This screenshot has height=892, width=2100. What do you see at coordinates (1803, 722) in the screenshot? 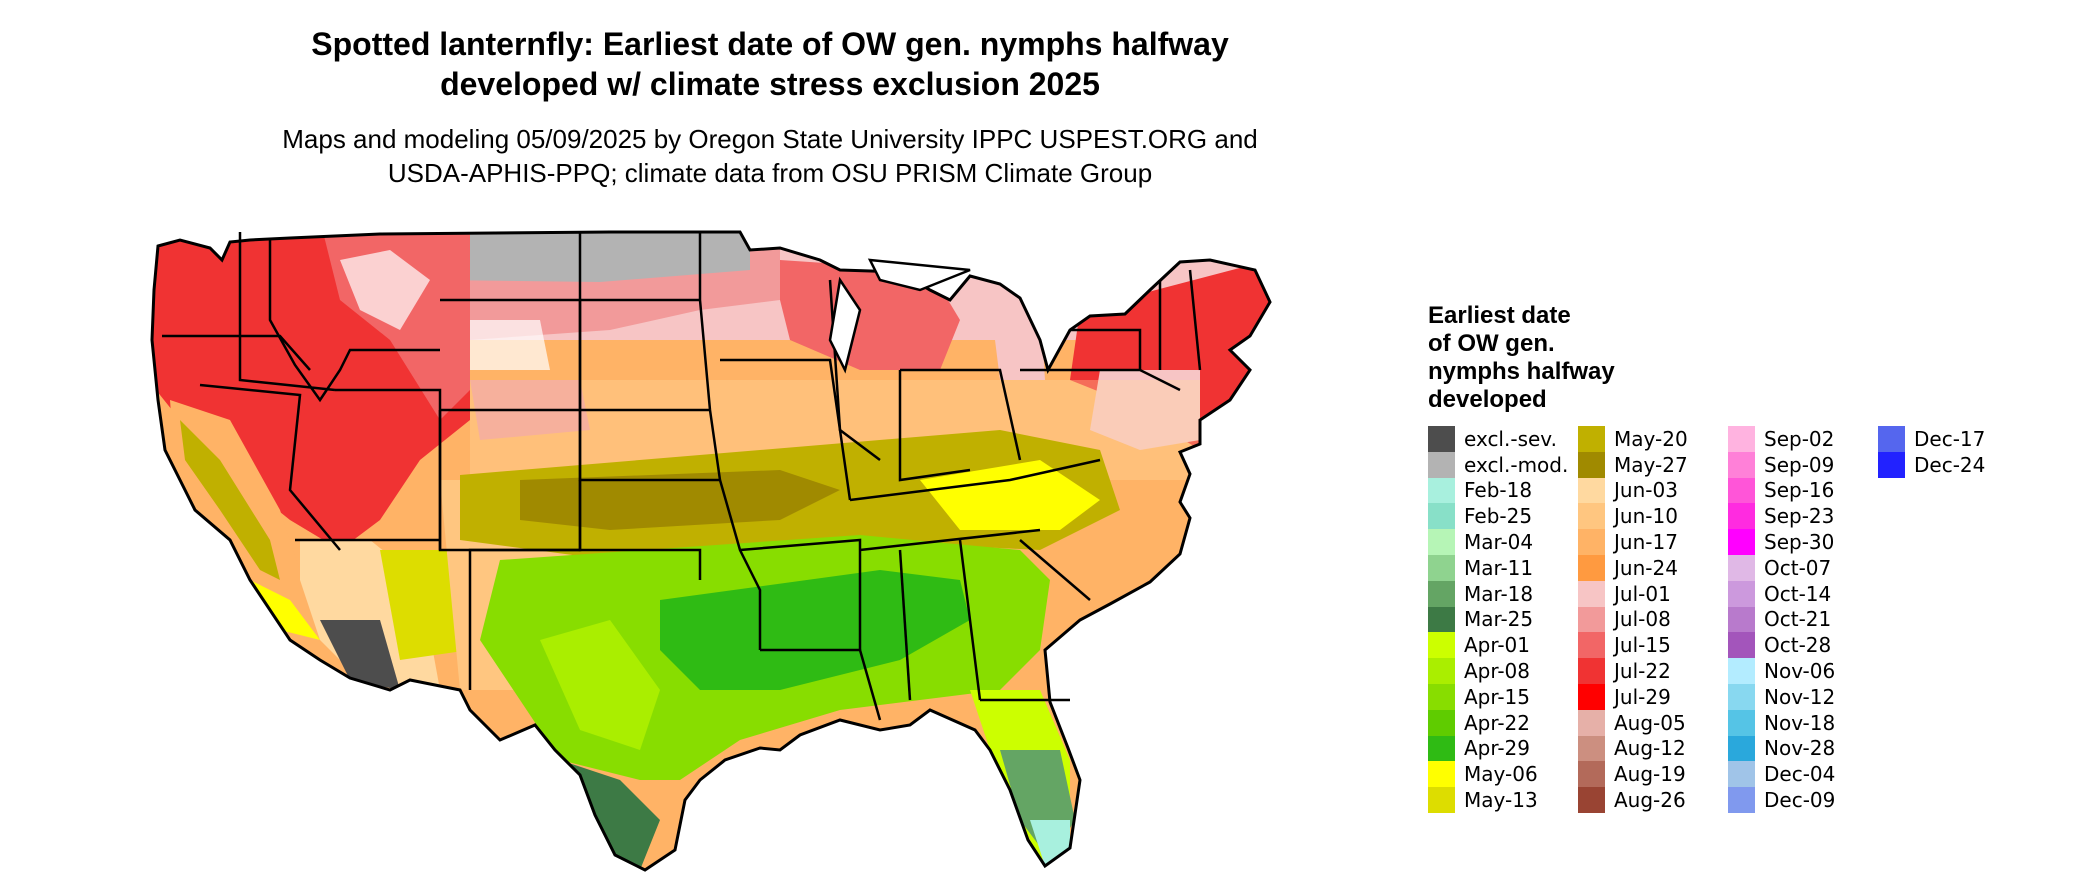
I see `legend-item: Nov-18` at bounding box center [1803, 722].